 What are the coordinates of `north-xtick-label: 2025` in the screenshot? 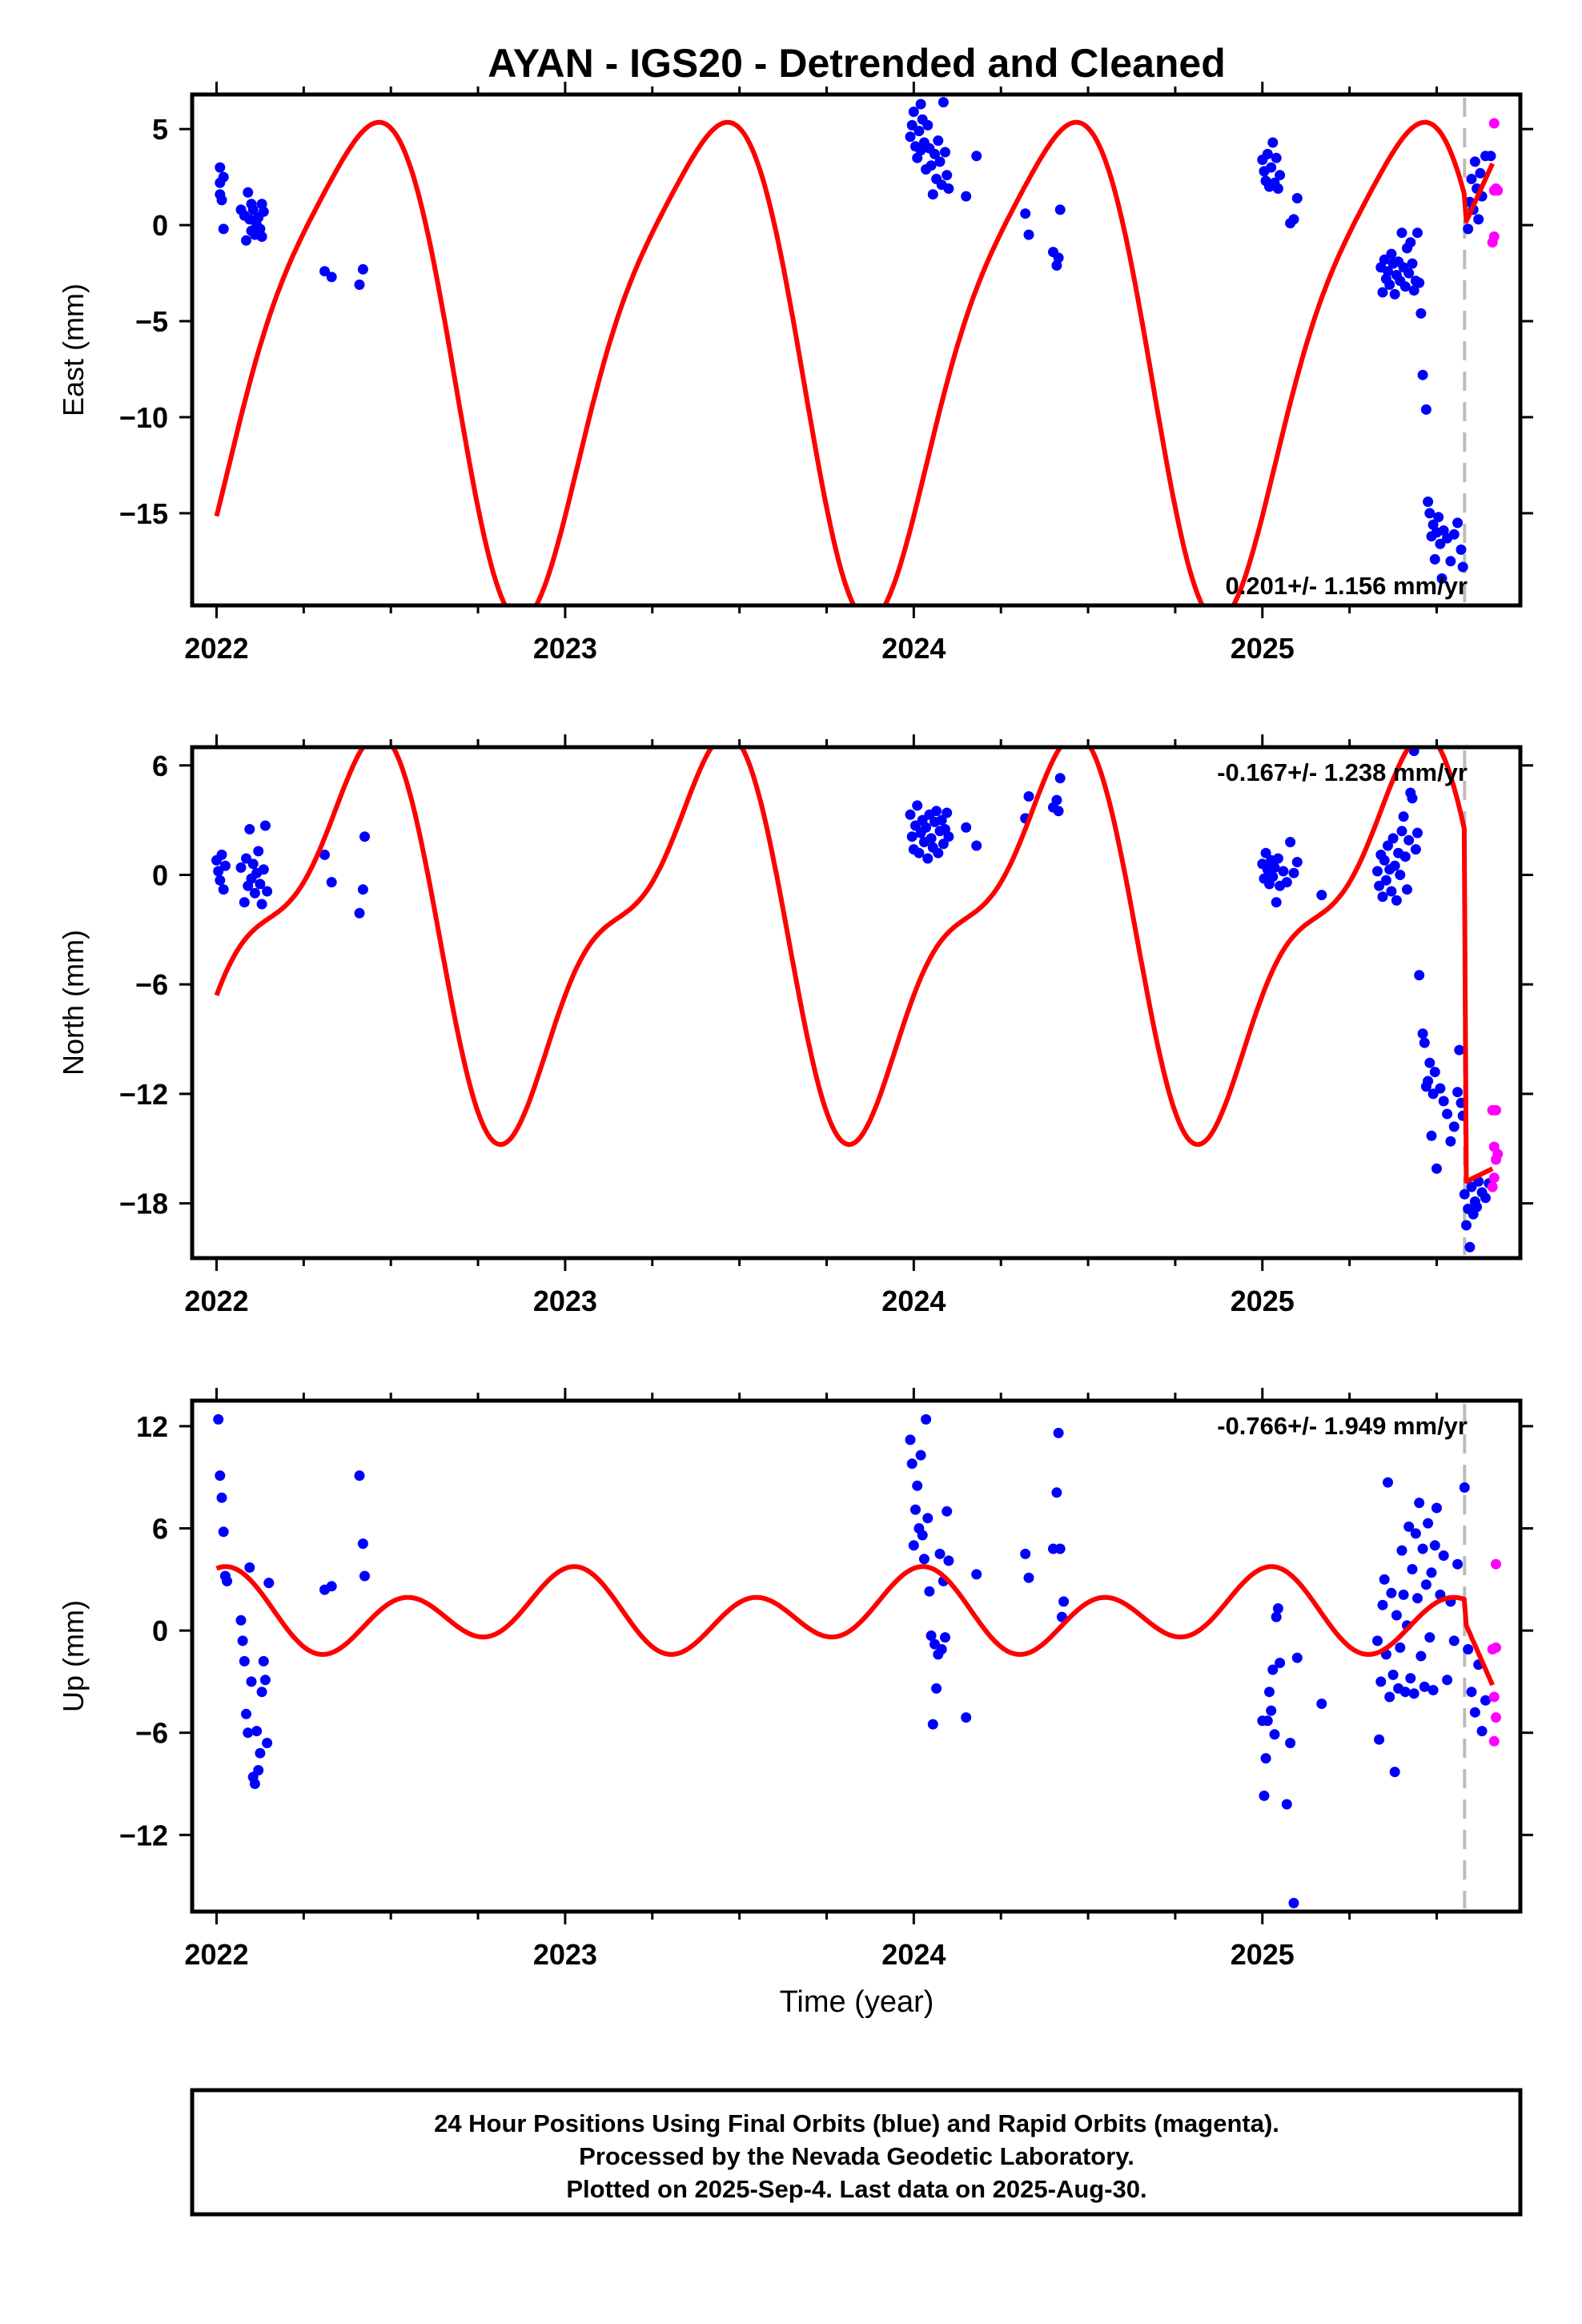 It's located at (1263, 1301).